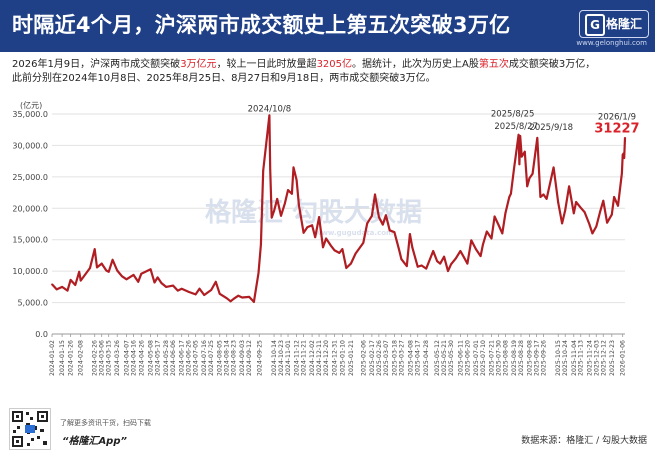 The width and height of the screenshot is (655, 454). Describe the element at coordinates (426, 358) in the screenshot. I see `x-tick-label: 2025-04-28` at that location.